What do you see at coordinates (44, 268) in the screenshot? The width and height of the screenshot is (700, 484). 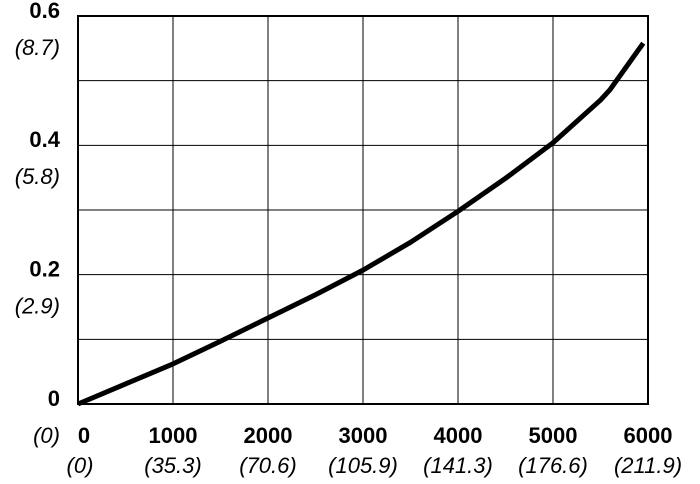 I see `y-tick-label: 0.2` at bounding box center [44, 268].